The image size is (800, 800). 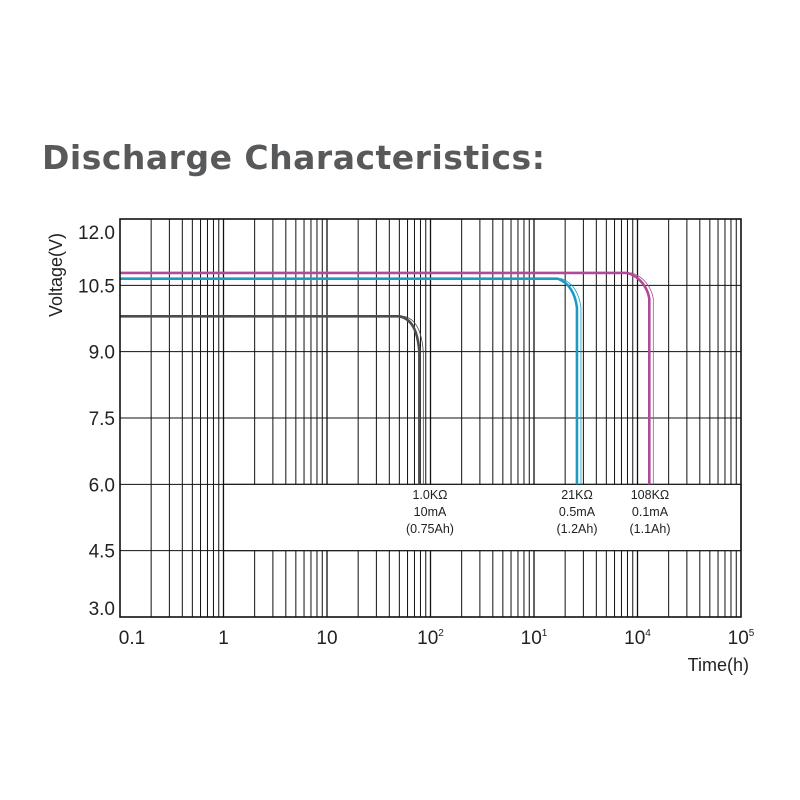 What do you see at coordinates (56, 275) in the screenshot?
I see `y-axis-label: Voltage(V)` at bounding box center [56, 275].